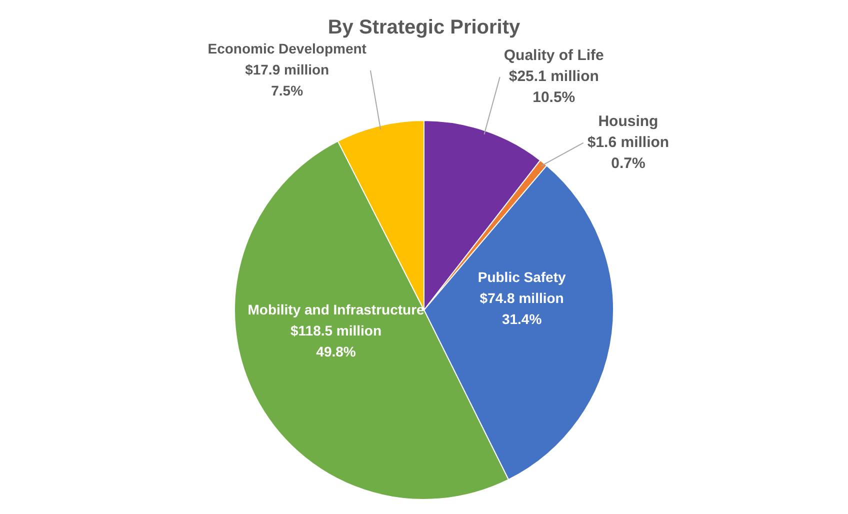 Image resolution: width=848 pixels, height=514 pixels. What do you see at coordinates (522, 309) in the screenshot?
I see `data-label: $74.8 million 31.4%` at bounding box center [522, 309].